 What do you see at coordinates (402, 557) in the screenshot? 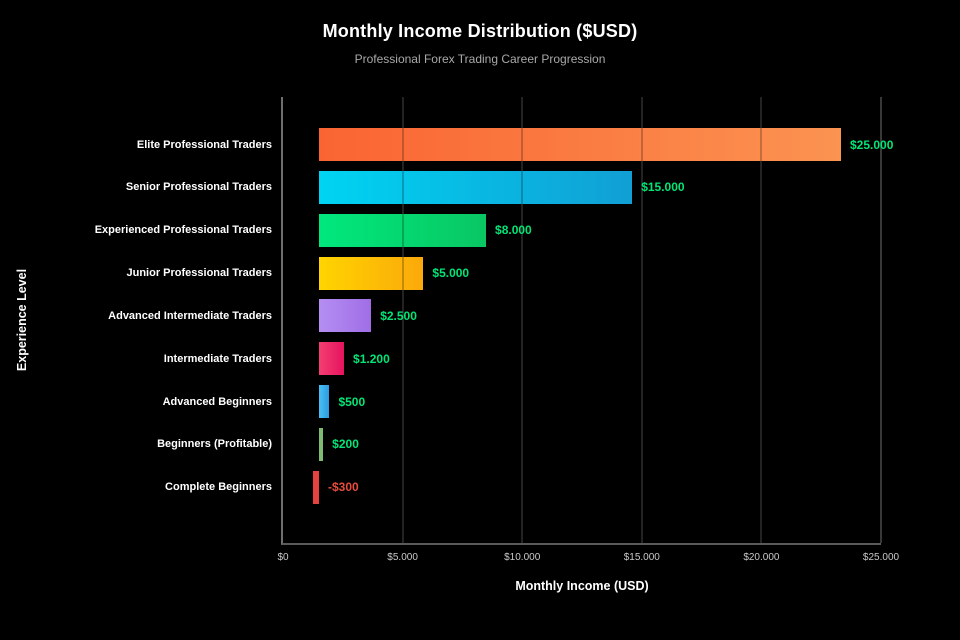
I see `x-tick-label-5-000: $5.000` at bounding box center [402, 557].